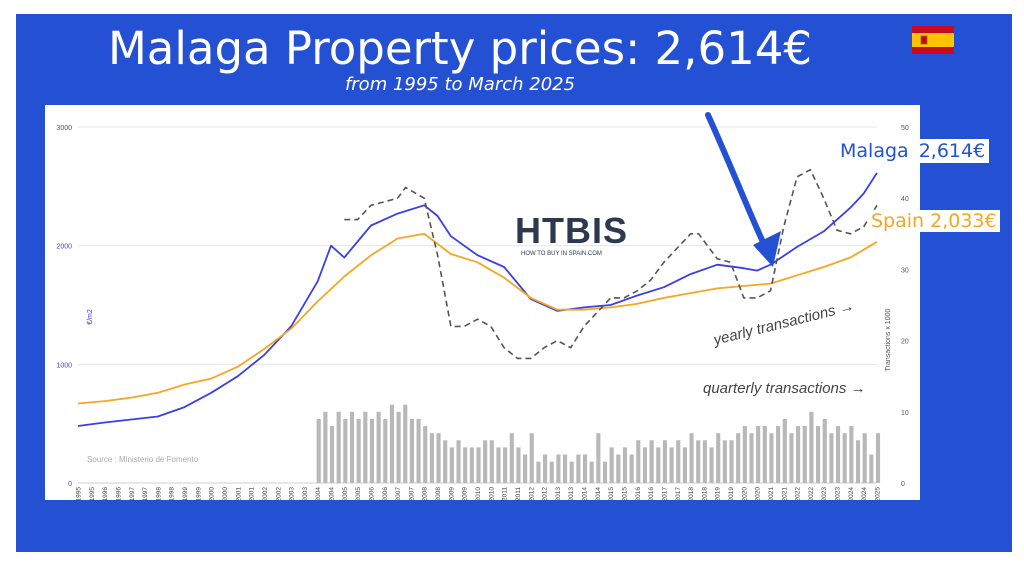  I want to click on x-tick-label: 03/2023, so click(824, 493).